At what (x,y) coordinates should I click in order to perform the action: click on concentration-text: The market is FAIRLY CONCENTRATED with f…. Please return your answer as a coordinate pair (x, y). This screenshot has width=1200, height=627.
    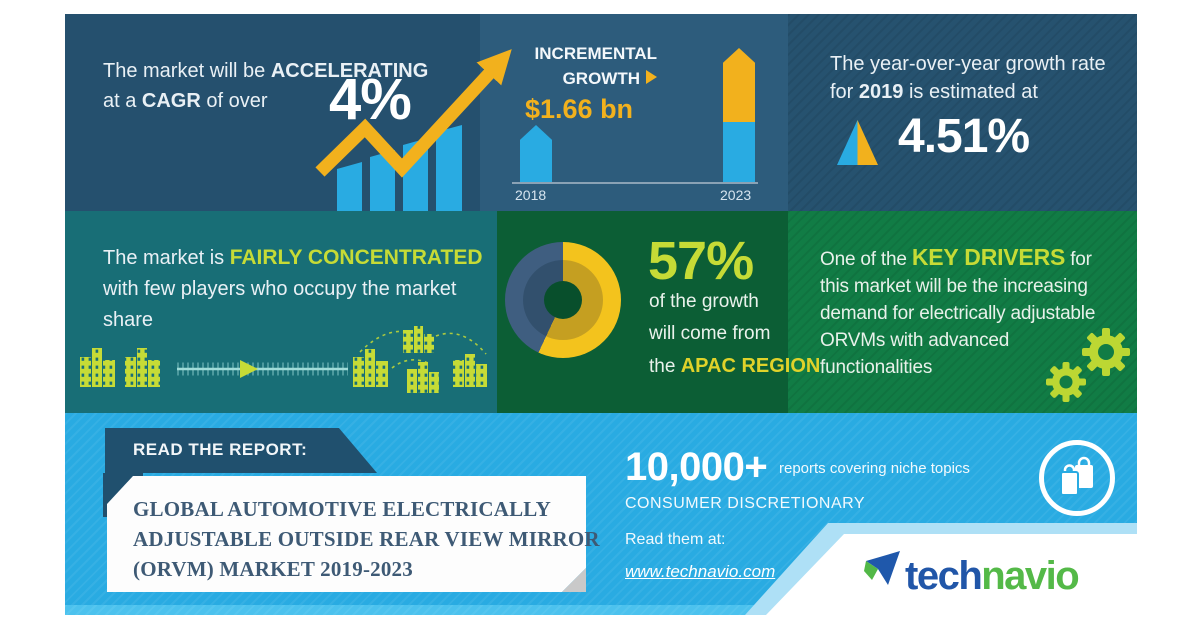
    Looking at the image, I should click on (293, 289).